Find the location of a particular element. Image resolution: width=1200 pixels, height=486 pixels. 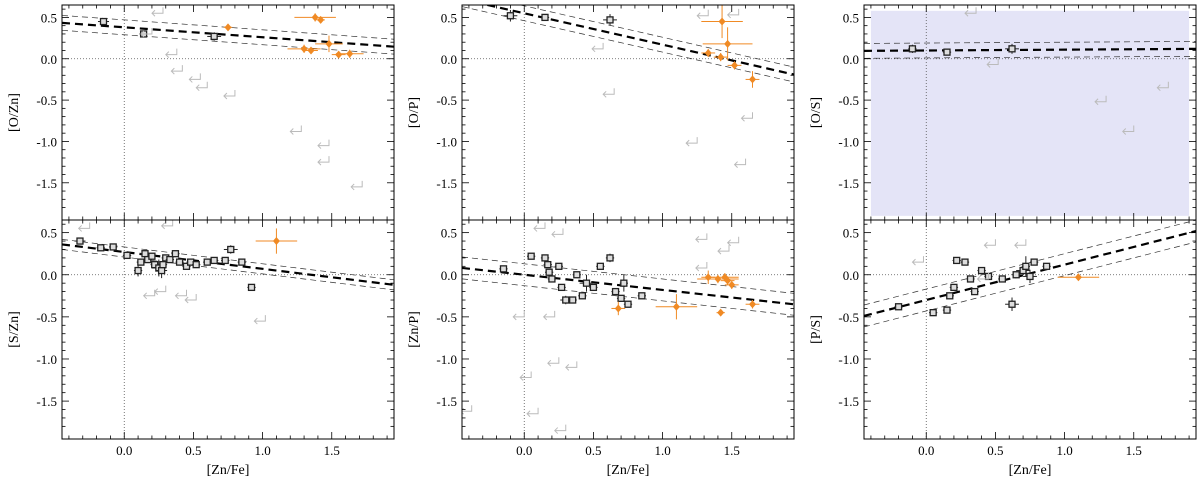

y-tick-label: -1.0 is located at coordinates (46, 359).